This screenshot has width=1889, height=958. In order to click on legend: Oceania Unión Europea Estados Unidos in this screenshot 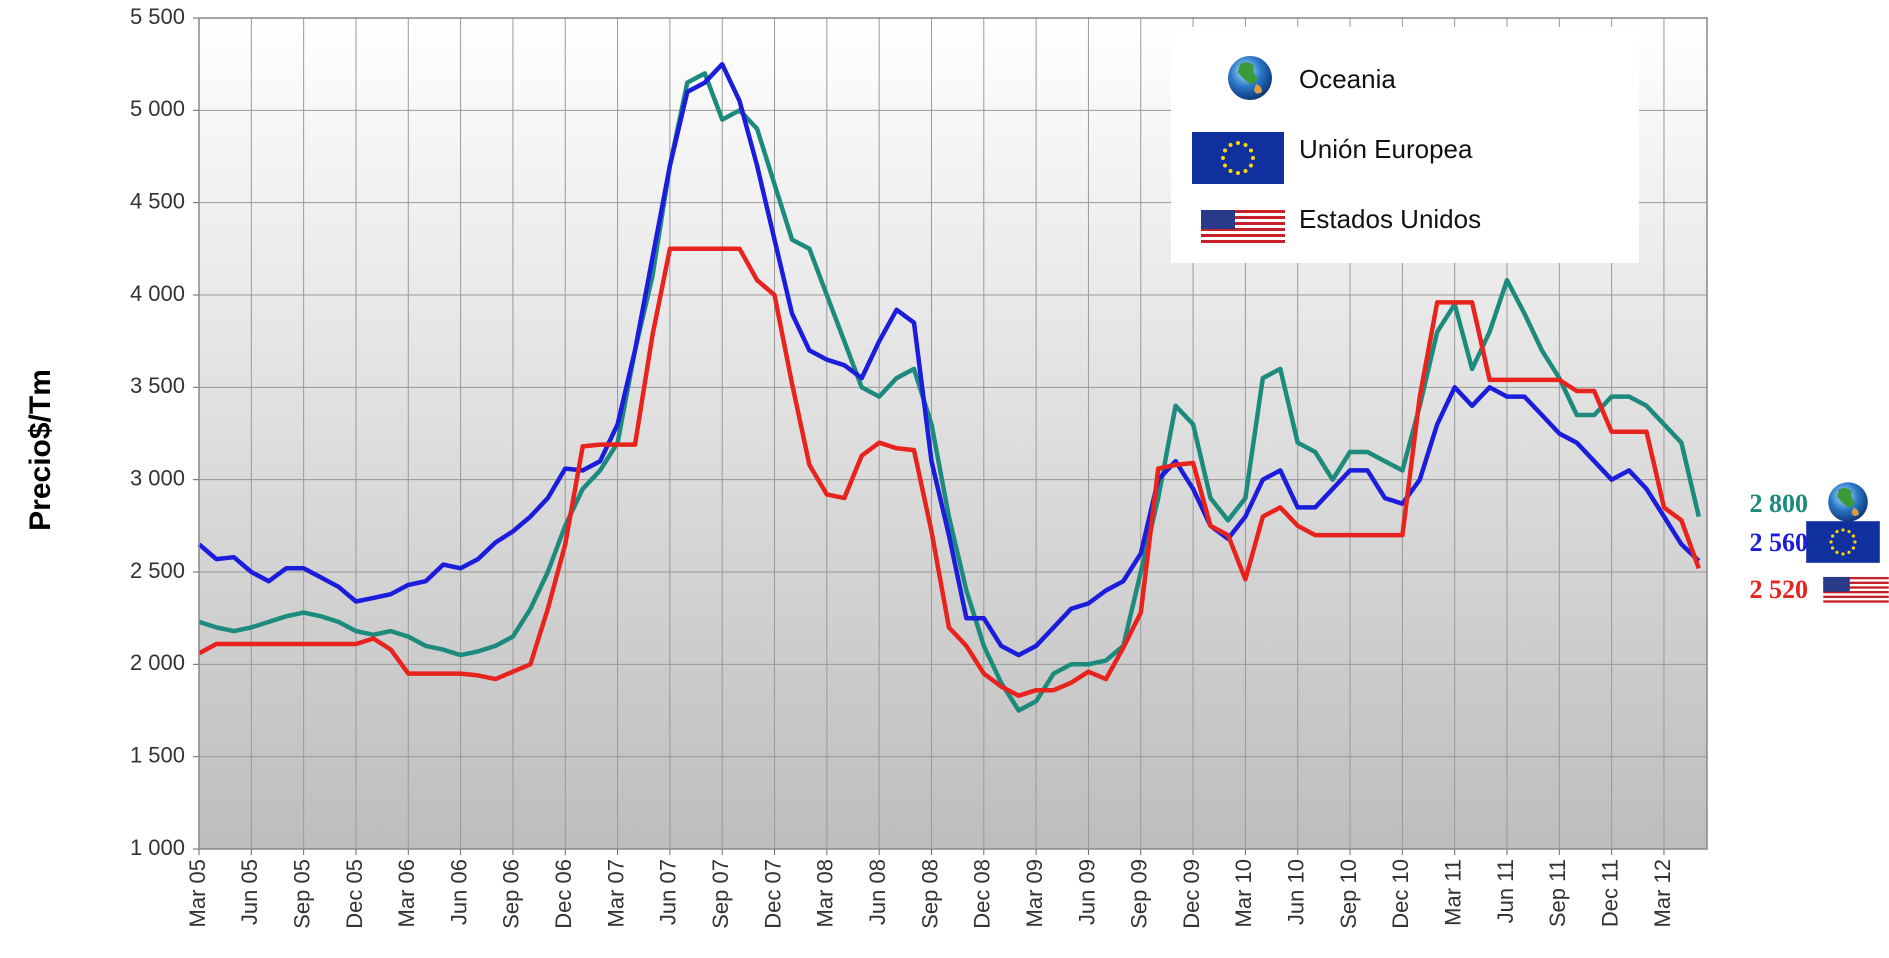, I will do `click(1405, 145)`.